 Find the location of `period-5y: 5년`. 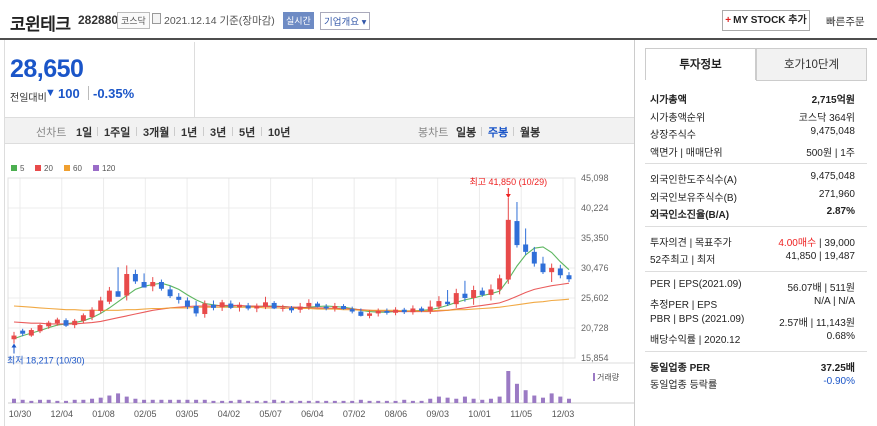

period-5y: 5년 is located at coordinates (247, 133).